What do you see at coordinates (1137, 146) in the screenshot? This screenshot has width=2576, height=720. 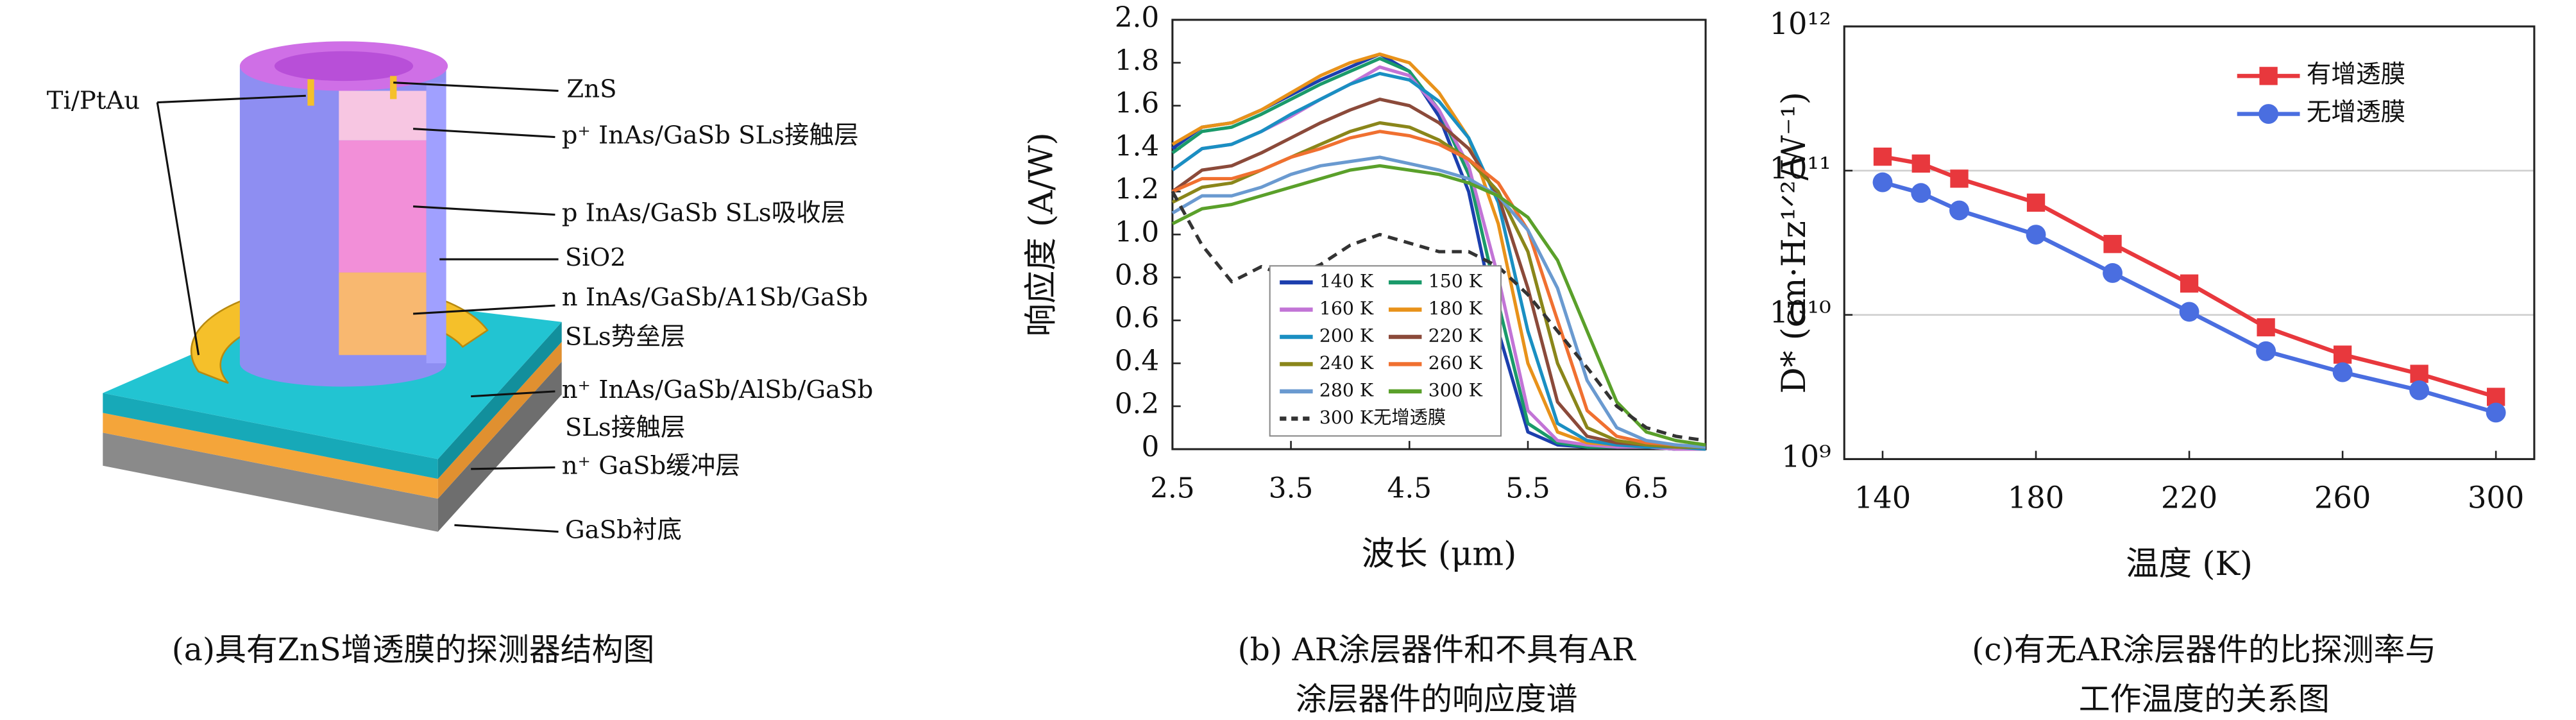 I see `y-tick-label: 1.4` at bounding box center [1137, 146].